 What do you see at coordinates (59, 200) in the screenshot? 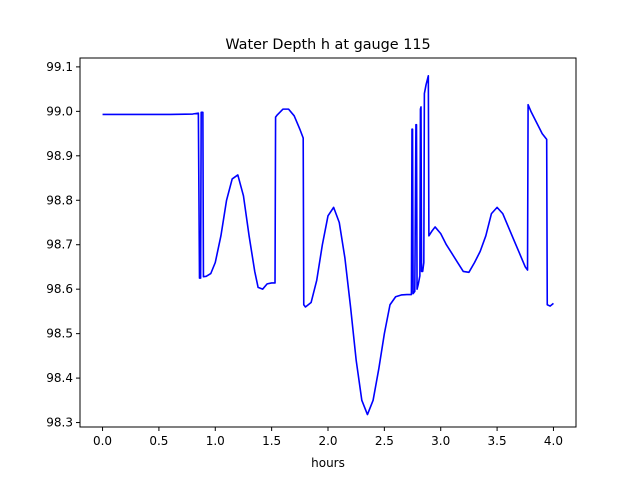
I see `y-tick-label: 98.8` at bounding box center [59, 200].